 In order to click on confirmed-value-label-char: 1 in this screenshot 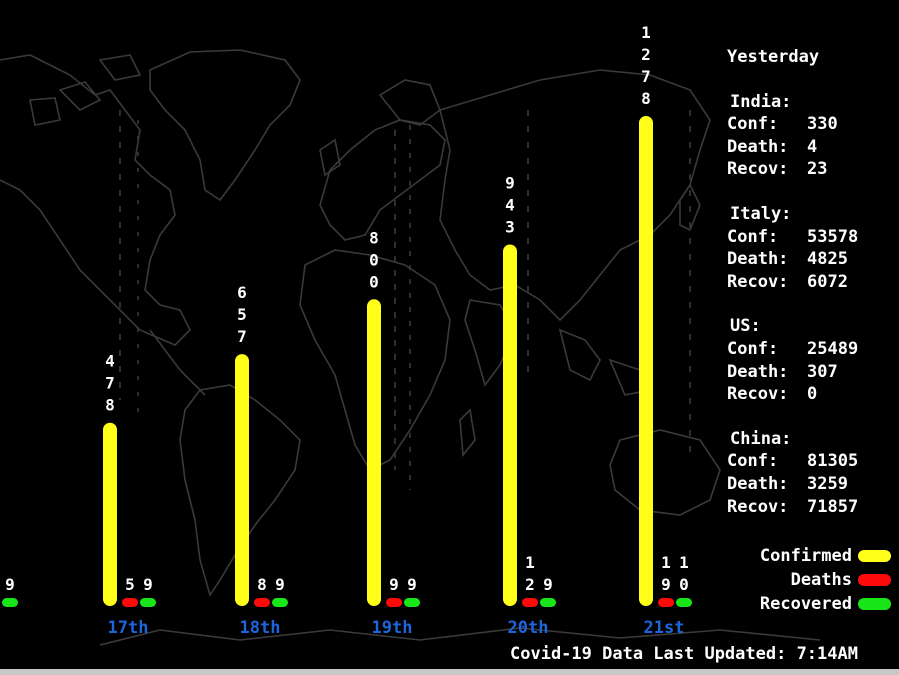, I will do `click(646, 32)`.